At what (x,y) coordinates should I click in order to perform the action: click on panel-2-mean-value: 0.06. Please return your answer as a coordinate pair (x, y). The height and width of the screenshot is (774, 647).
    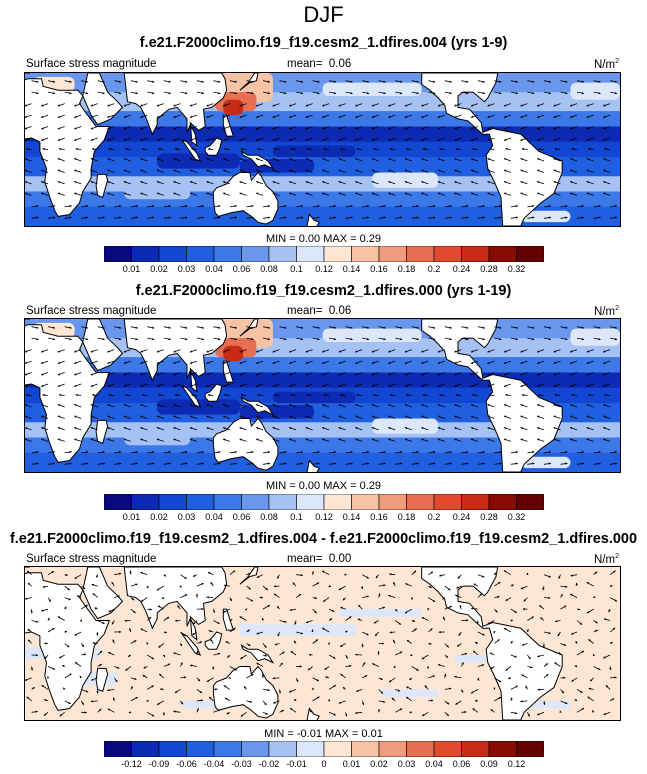
    Looking at the image, I should click on (340, 311).